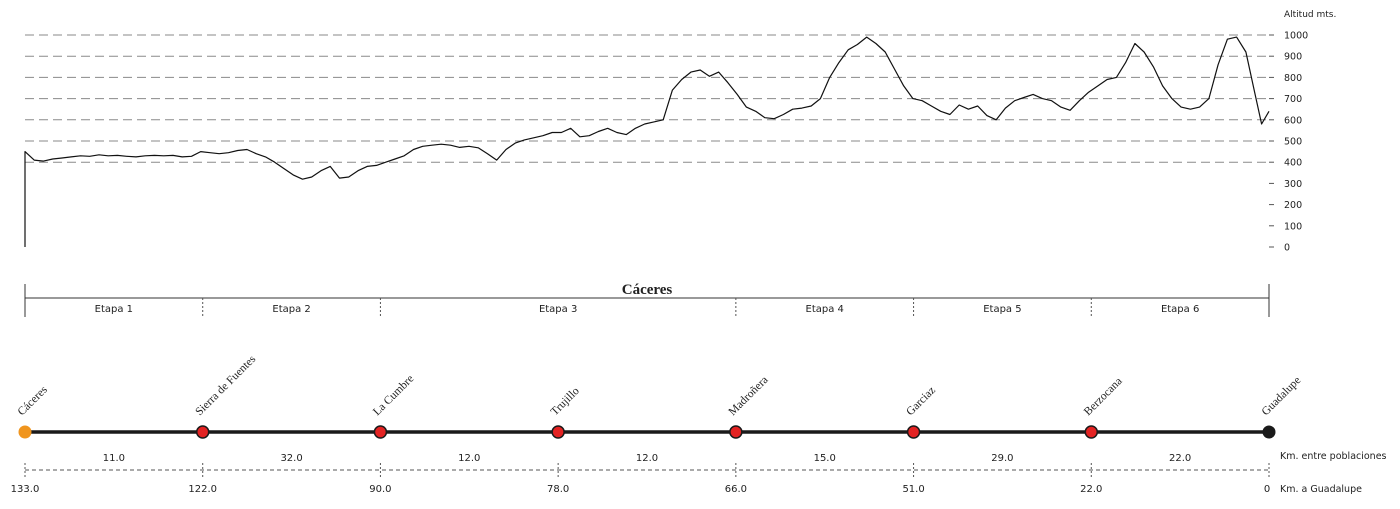 The width and height of the screenshot is (1400, 509). Describe the element at coordinates (558, 309) in the screenshot. I see `stage-label-3: Etapa 3` at that location.